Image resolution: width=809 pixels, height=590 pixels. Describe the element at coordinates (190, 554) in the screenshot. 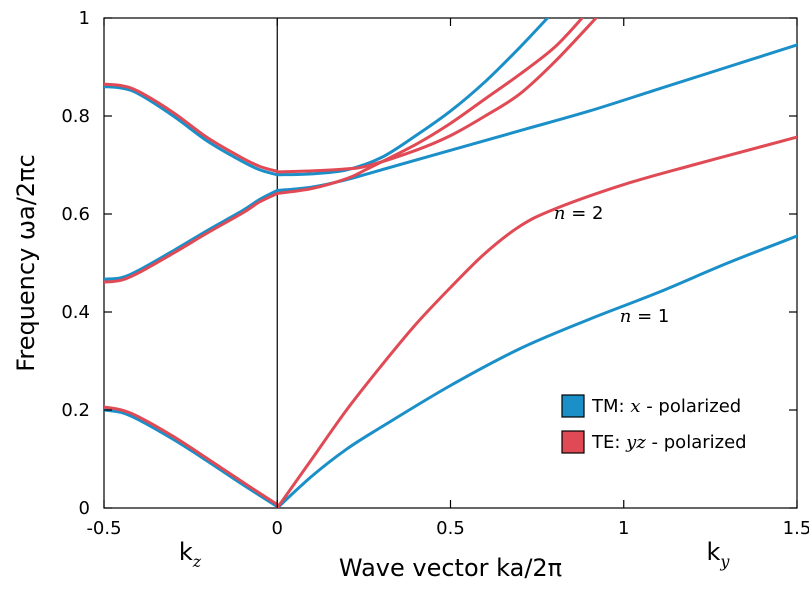

I see `kz-axis-label: kz` at that location.